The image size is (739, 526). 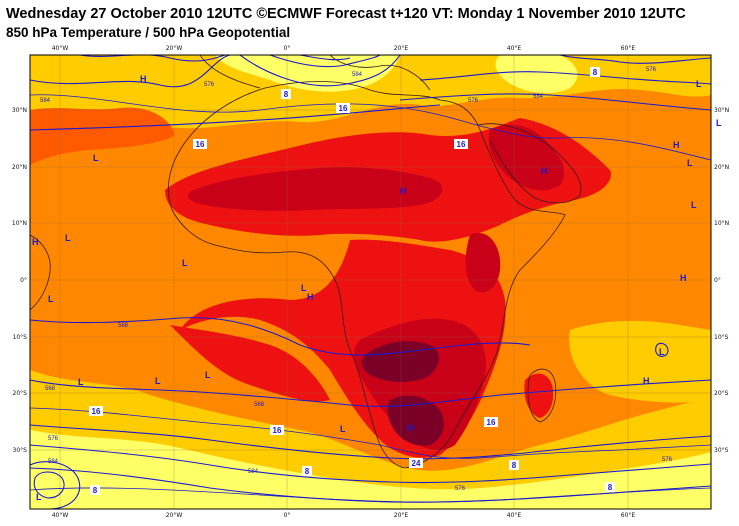 I want to click on temp-kalahari-extreme, so click(x=400, y=361).